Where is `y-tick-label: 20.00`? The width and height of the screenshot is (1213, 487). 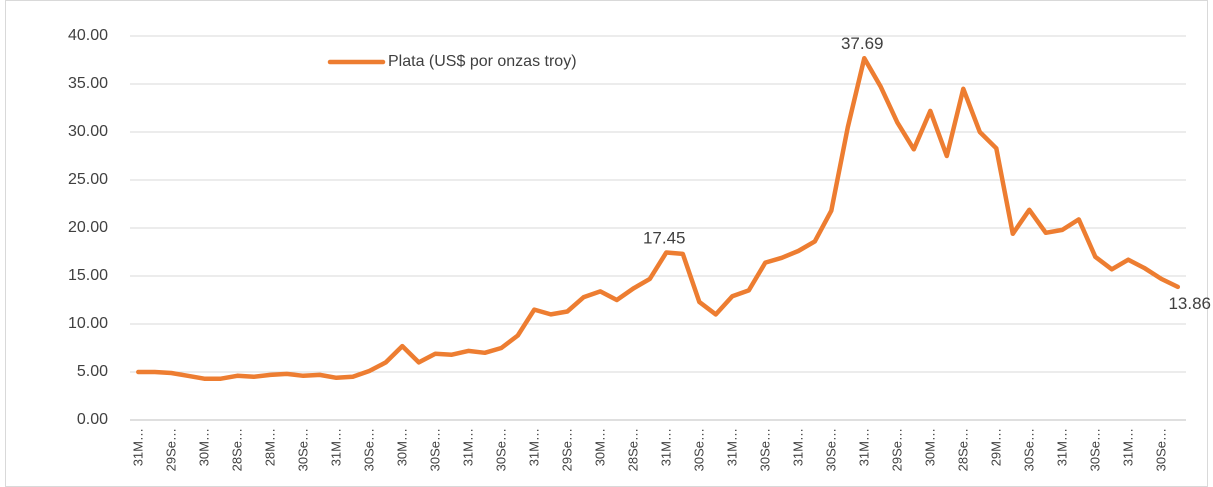
y-tick-label: 20.00 is located at coordinates (88, 227).